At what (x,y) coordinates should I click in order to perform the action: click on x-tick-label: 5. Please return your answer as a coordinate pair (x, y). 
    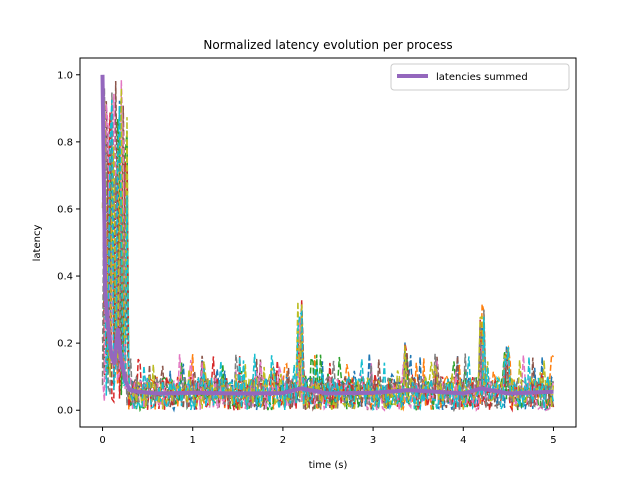
    Looking at the image, I should click on (553, 440).